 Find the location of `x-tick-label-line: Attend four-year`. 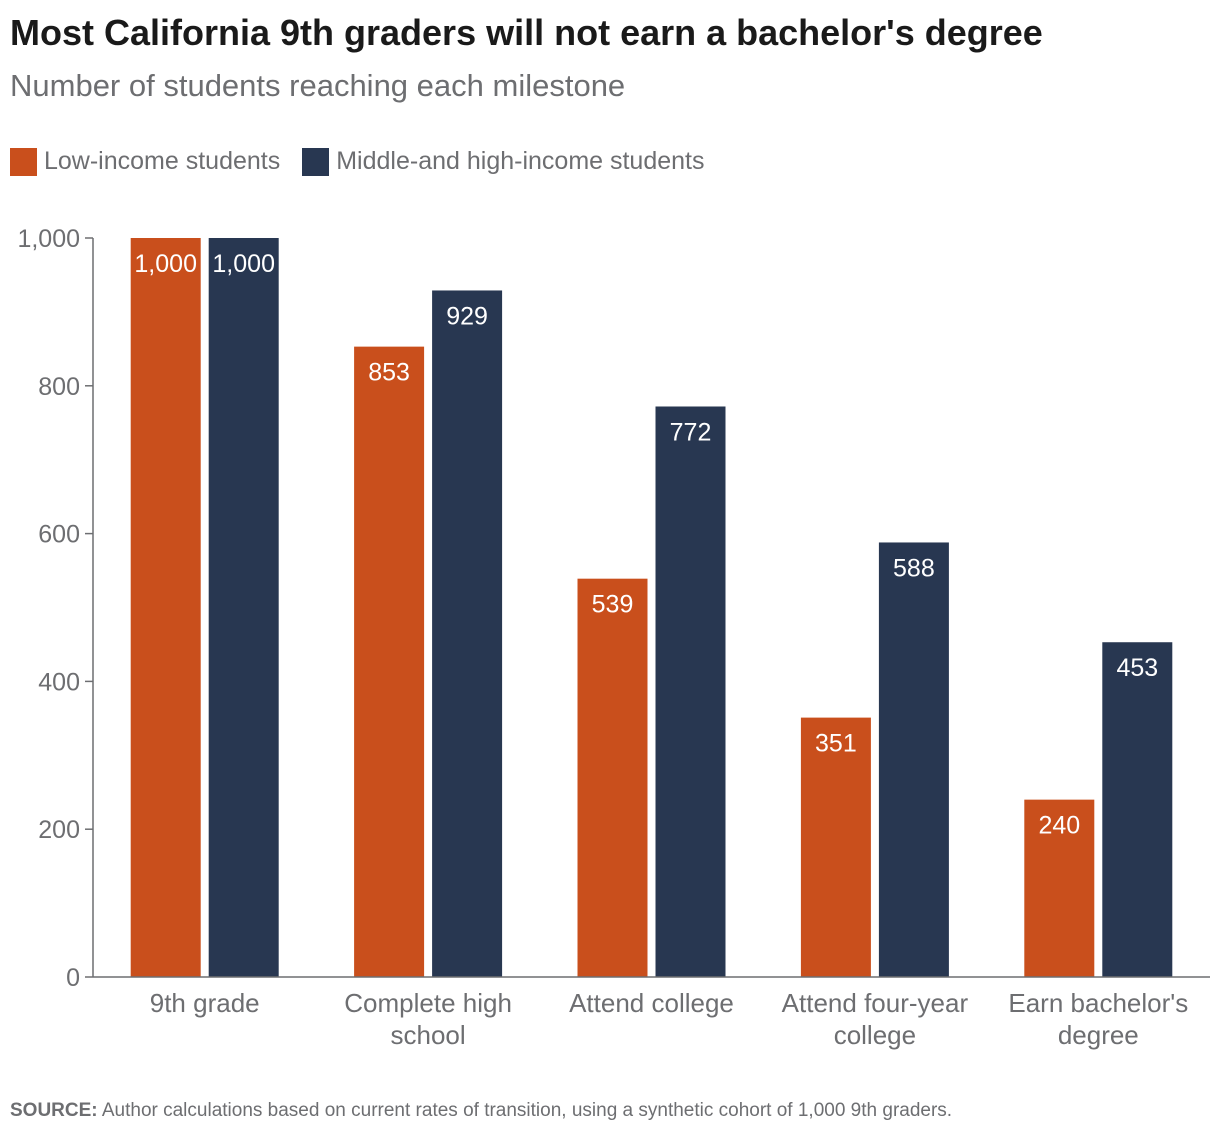

x-tick-label-line: Attend four-year is located at coordinates (875, 1003).